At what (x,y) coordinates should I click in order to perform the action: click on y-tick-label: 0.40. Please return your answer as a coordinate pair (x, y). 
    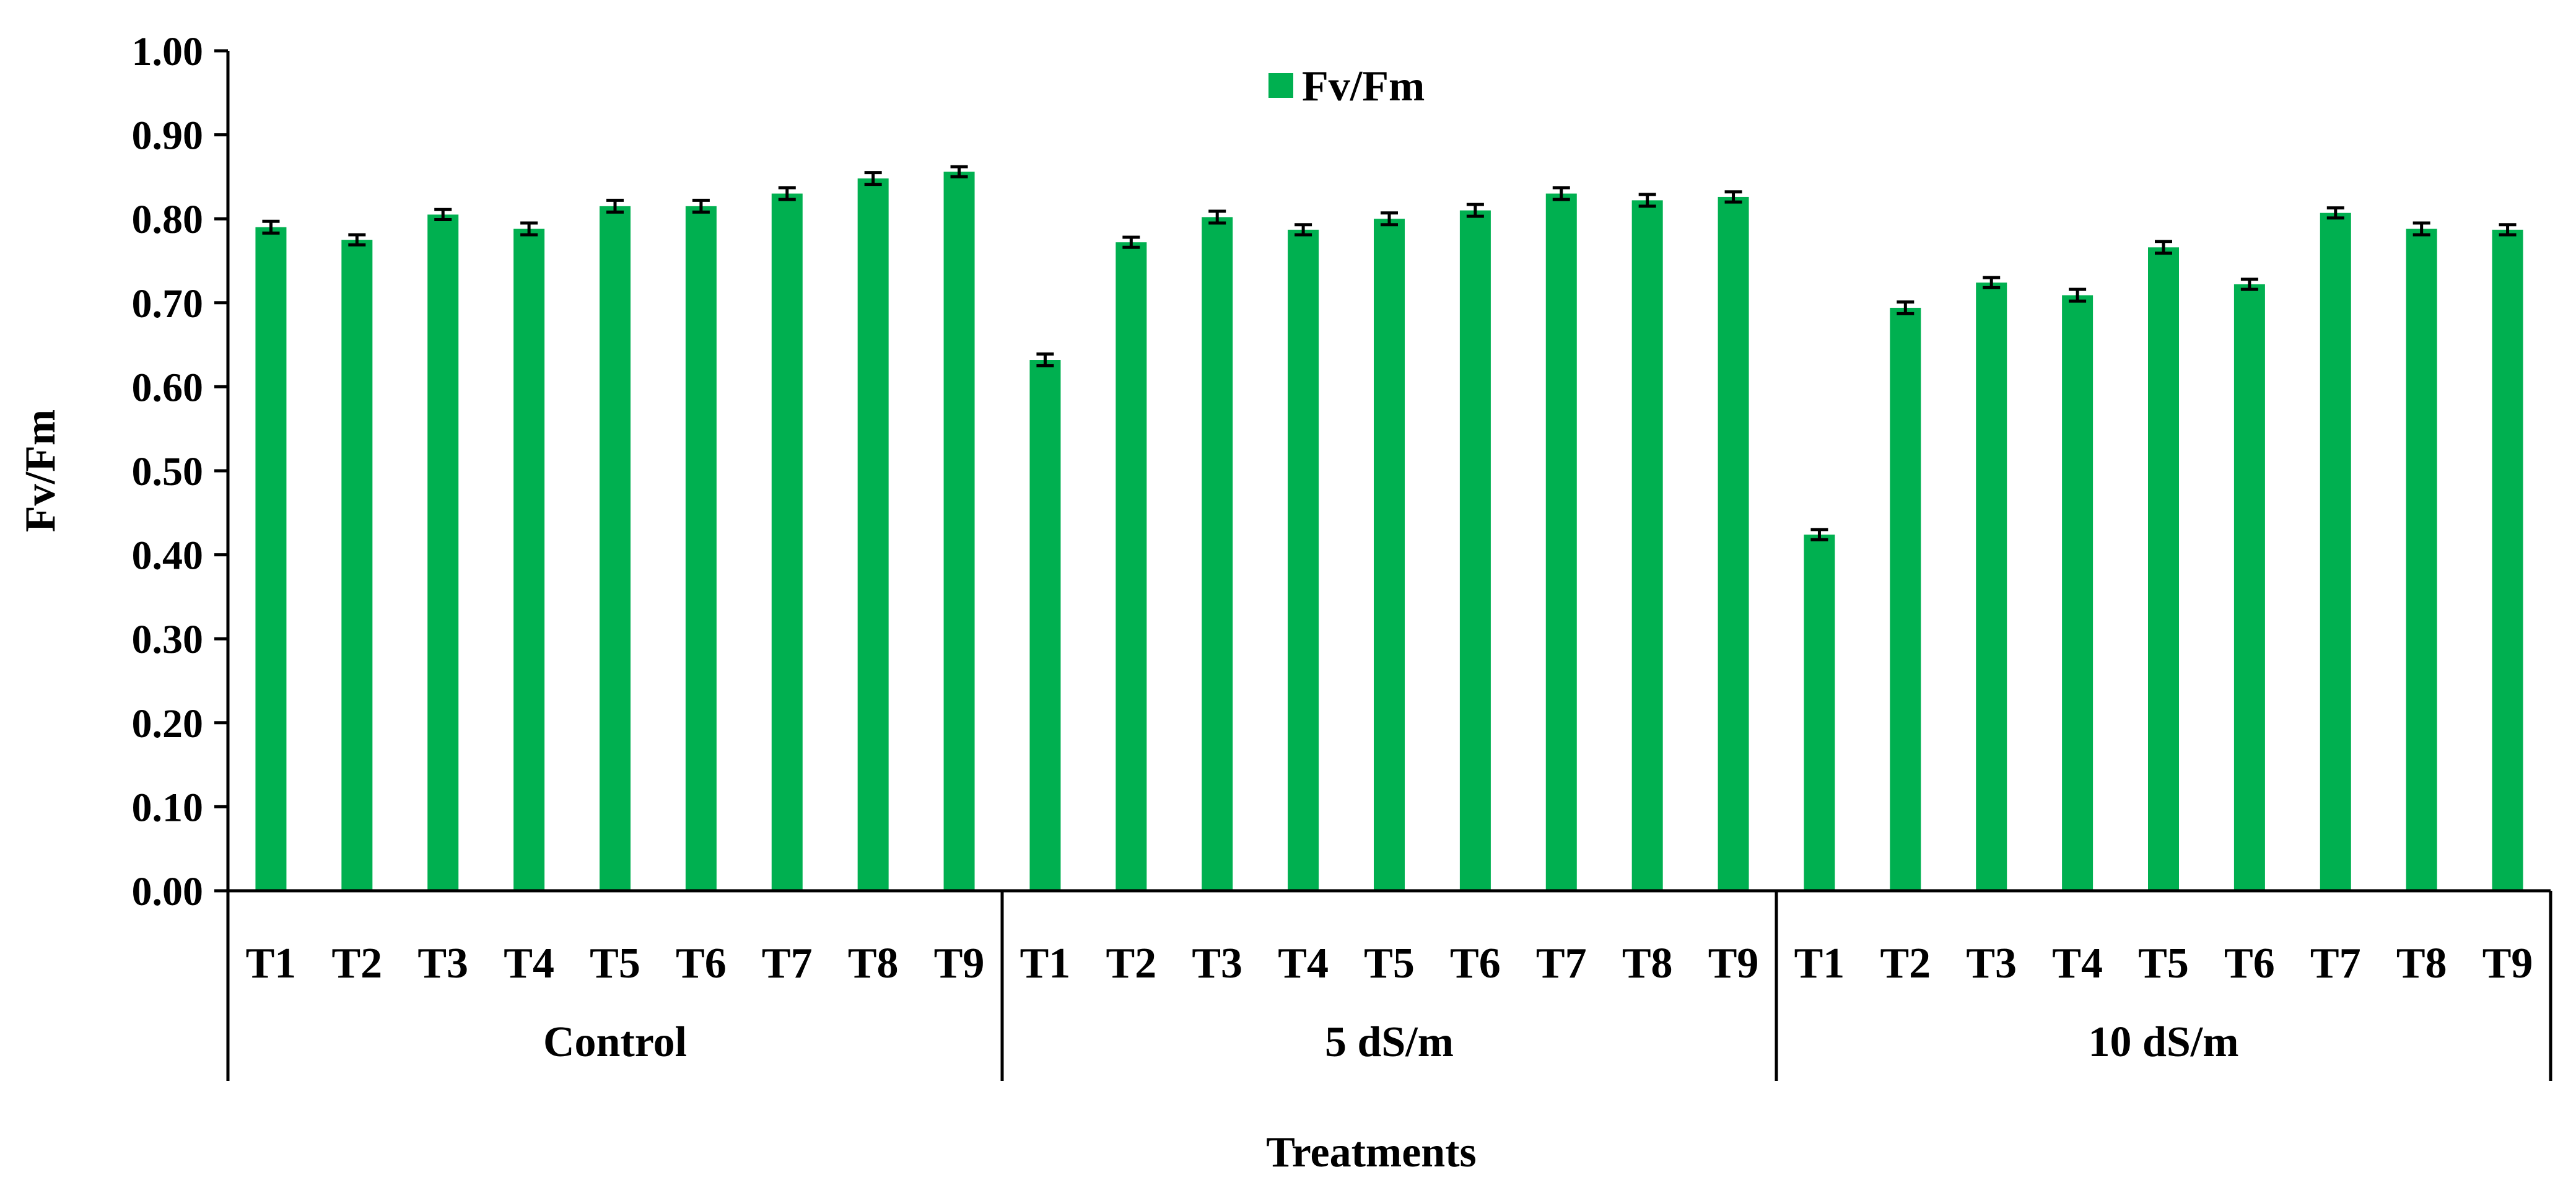
    Looking at the image, I should click on (168, 556).